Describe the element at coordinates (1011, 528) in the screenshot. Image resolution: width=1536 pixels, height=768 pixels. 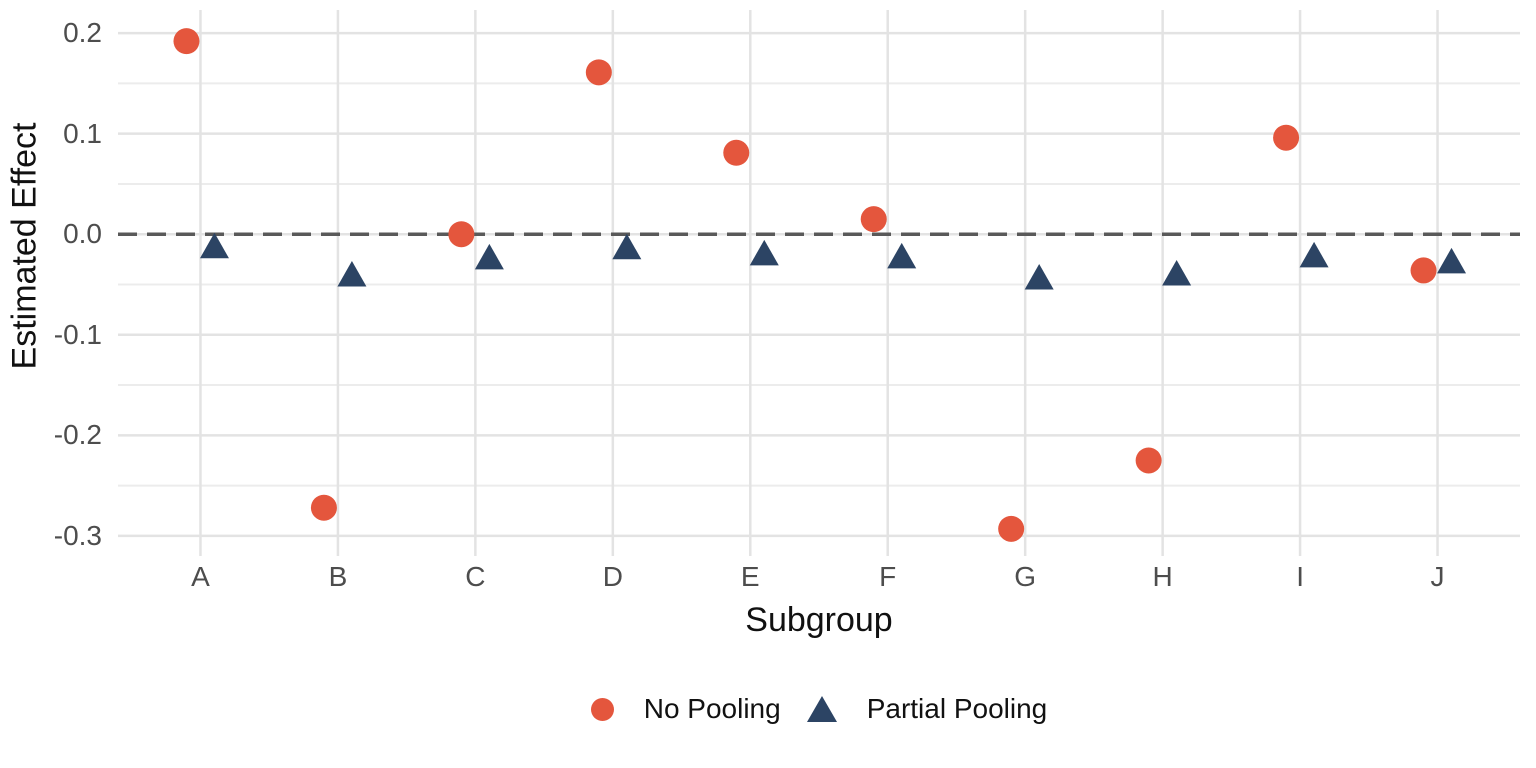
I see `point-no-pooling-G` at that location.